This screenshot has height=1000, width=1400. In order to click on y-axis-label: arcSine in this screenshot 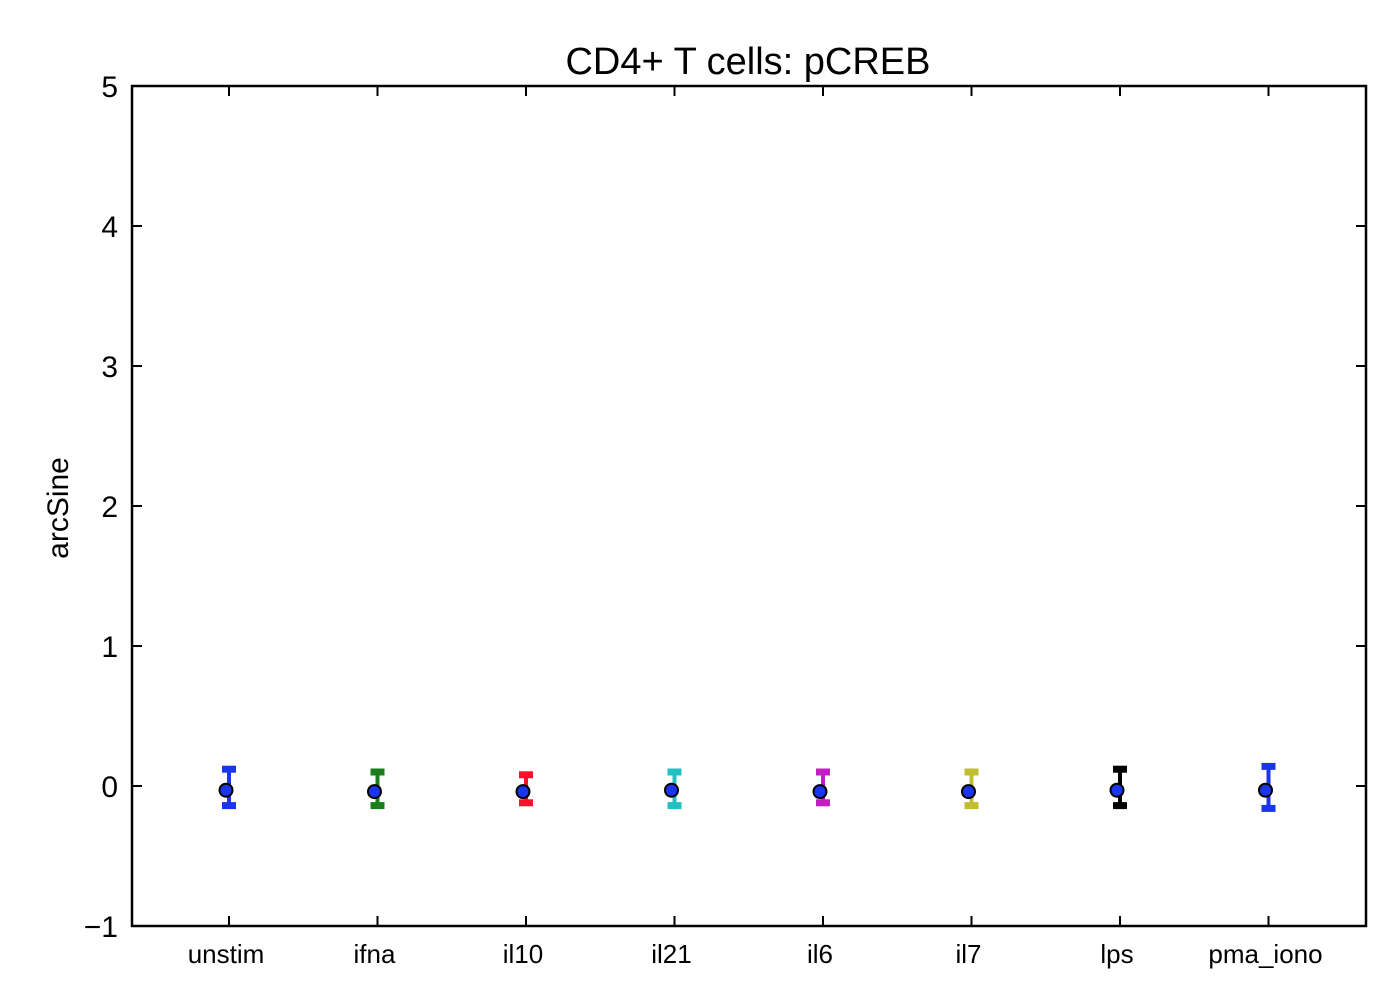, I will do `click(58, 508)`.